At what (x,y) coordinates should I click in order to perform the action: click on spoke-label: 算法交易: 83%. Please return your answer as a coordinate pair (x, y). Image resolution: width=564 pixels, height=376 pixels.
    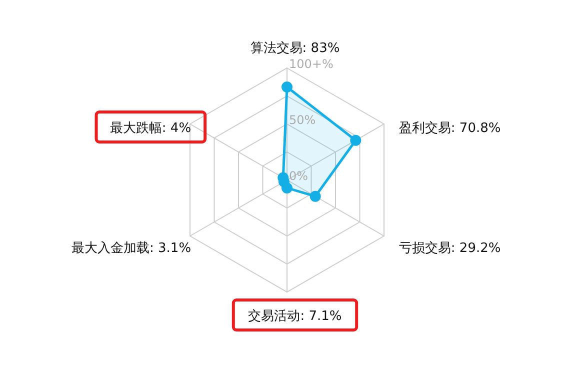
    Looking at the image, I should click on (295, 48).